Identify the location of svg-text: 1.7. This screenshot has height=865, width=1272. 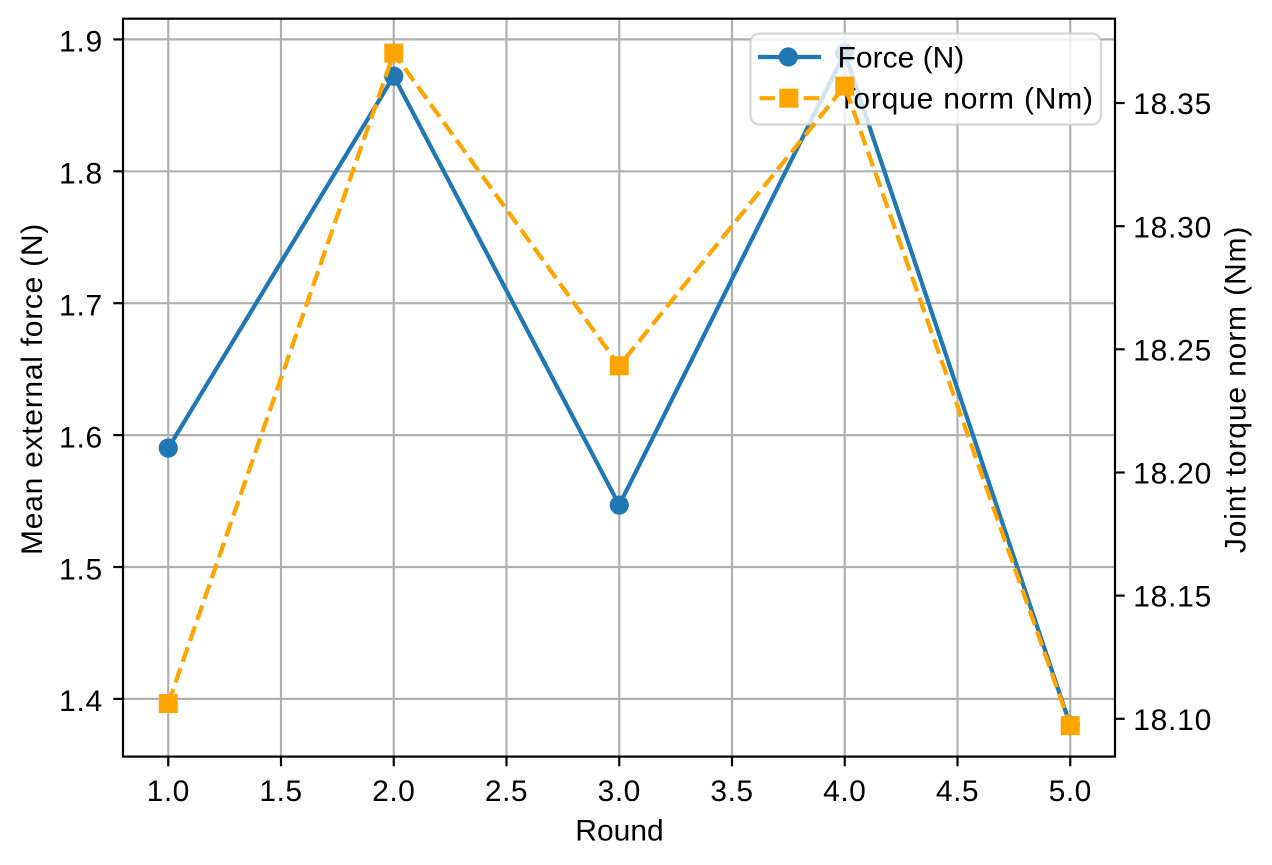
(81, 306).